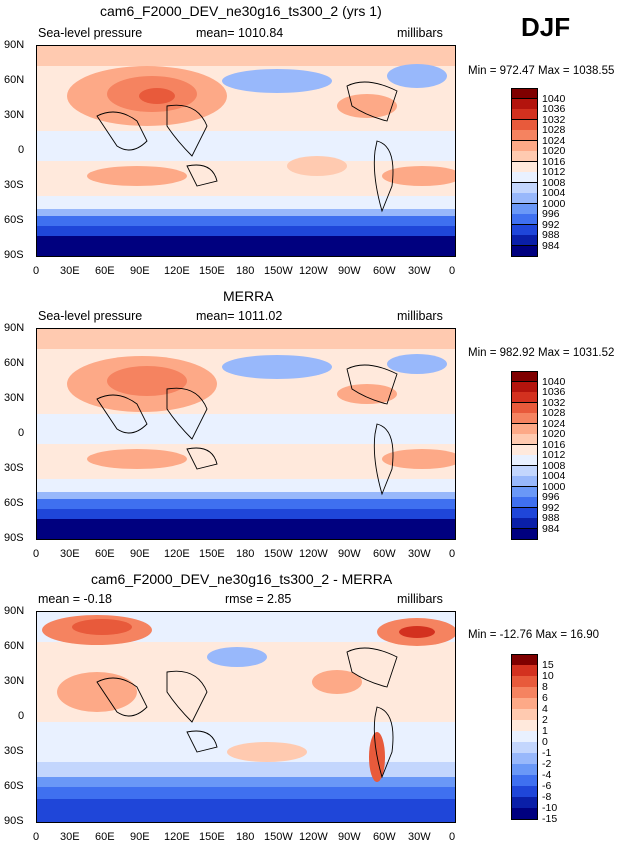  I want to click on panel-2-lon-tick: 120W, so click(313, 554).